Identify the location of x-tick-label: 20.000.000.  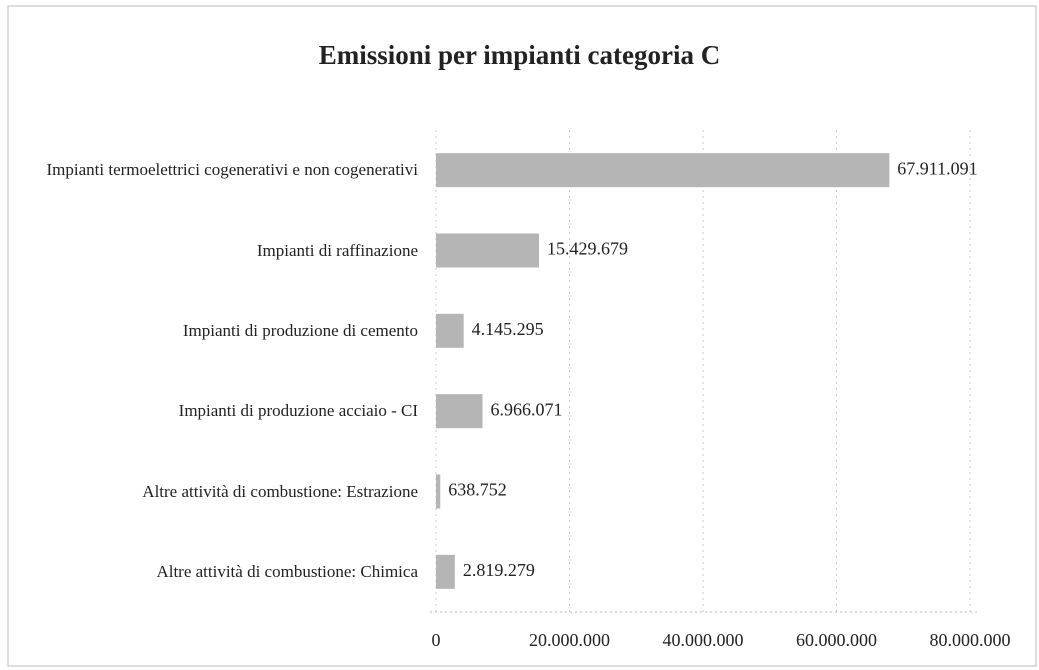
(569, 640).